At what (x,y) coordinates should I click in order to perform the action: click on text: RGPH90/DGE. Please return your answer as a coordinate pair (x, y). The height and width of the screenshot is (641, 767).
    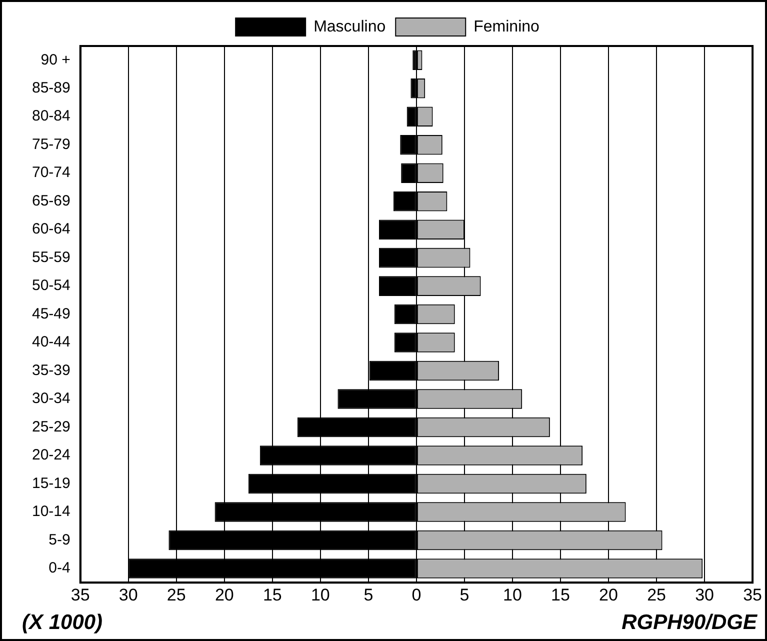
    Looking at the image, I should click on (690, 622).